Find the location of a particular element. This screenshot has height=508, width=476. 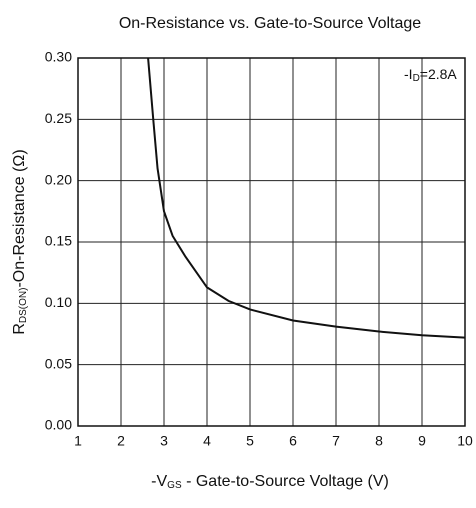

annotation-prefix: -I is located at coordinates (408, 74).